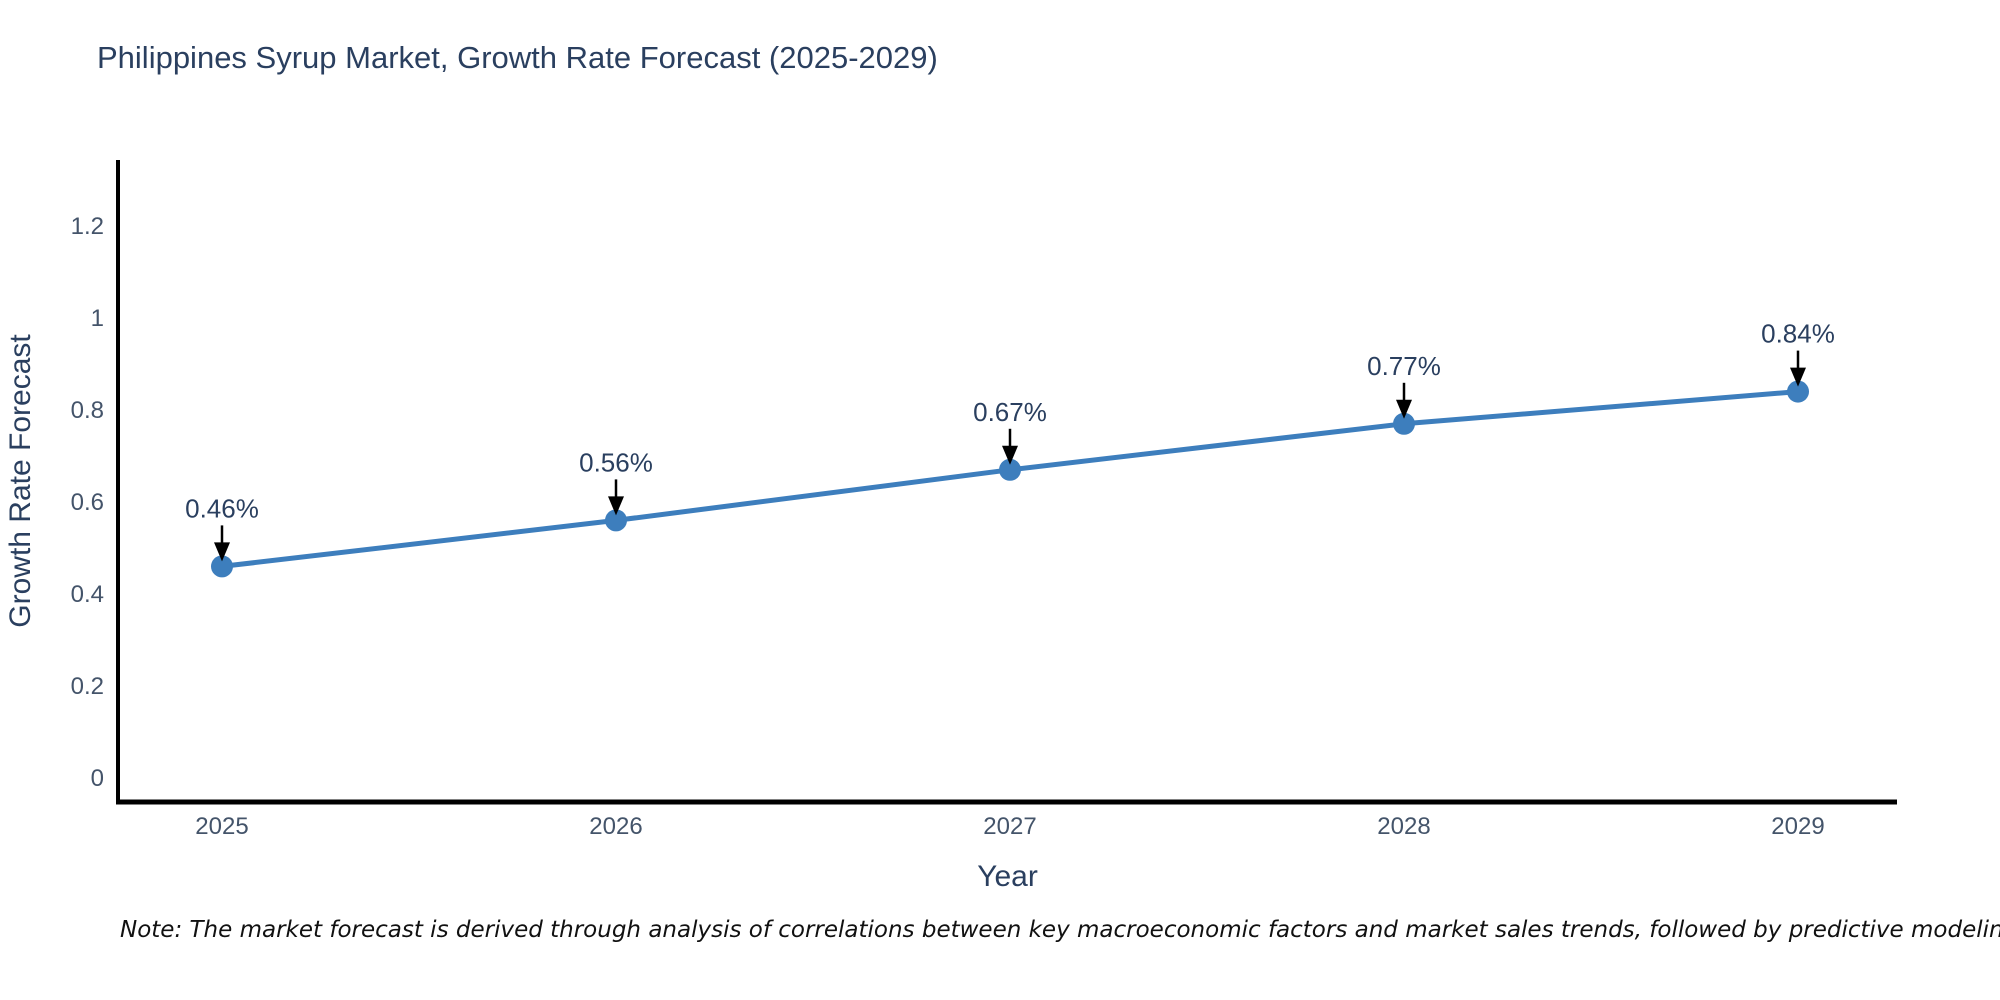  I want to click on y-tick-label: 1.2, so click(87, 226).